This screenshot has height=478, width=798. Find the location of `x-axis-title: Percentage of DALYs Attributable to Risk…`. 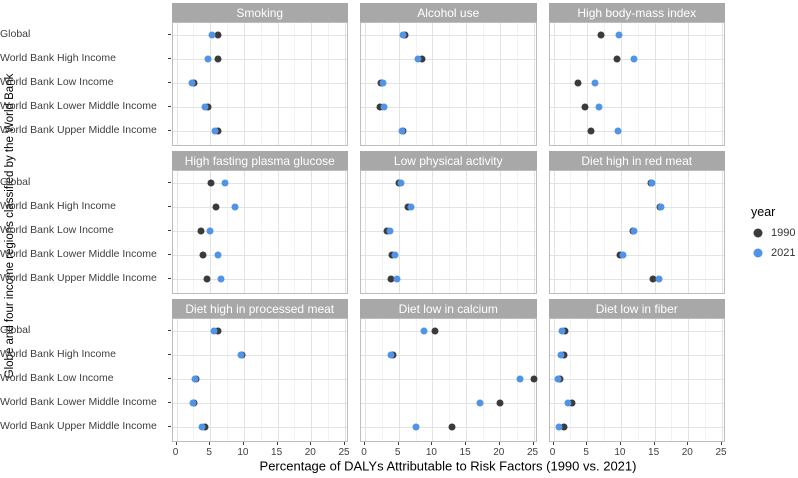

x-axis-title: Percentage of DALYs Attributable to Risk… is located at coordinates (448, 466).